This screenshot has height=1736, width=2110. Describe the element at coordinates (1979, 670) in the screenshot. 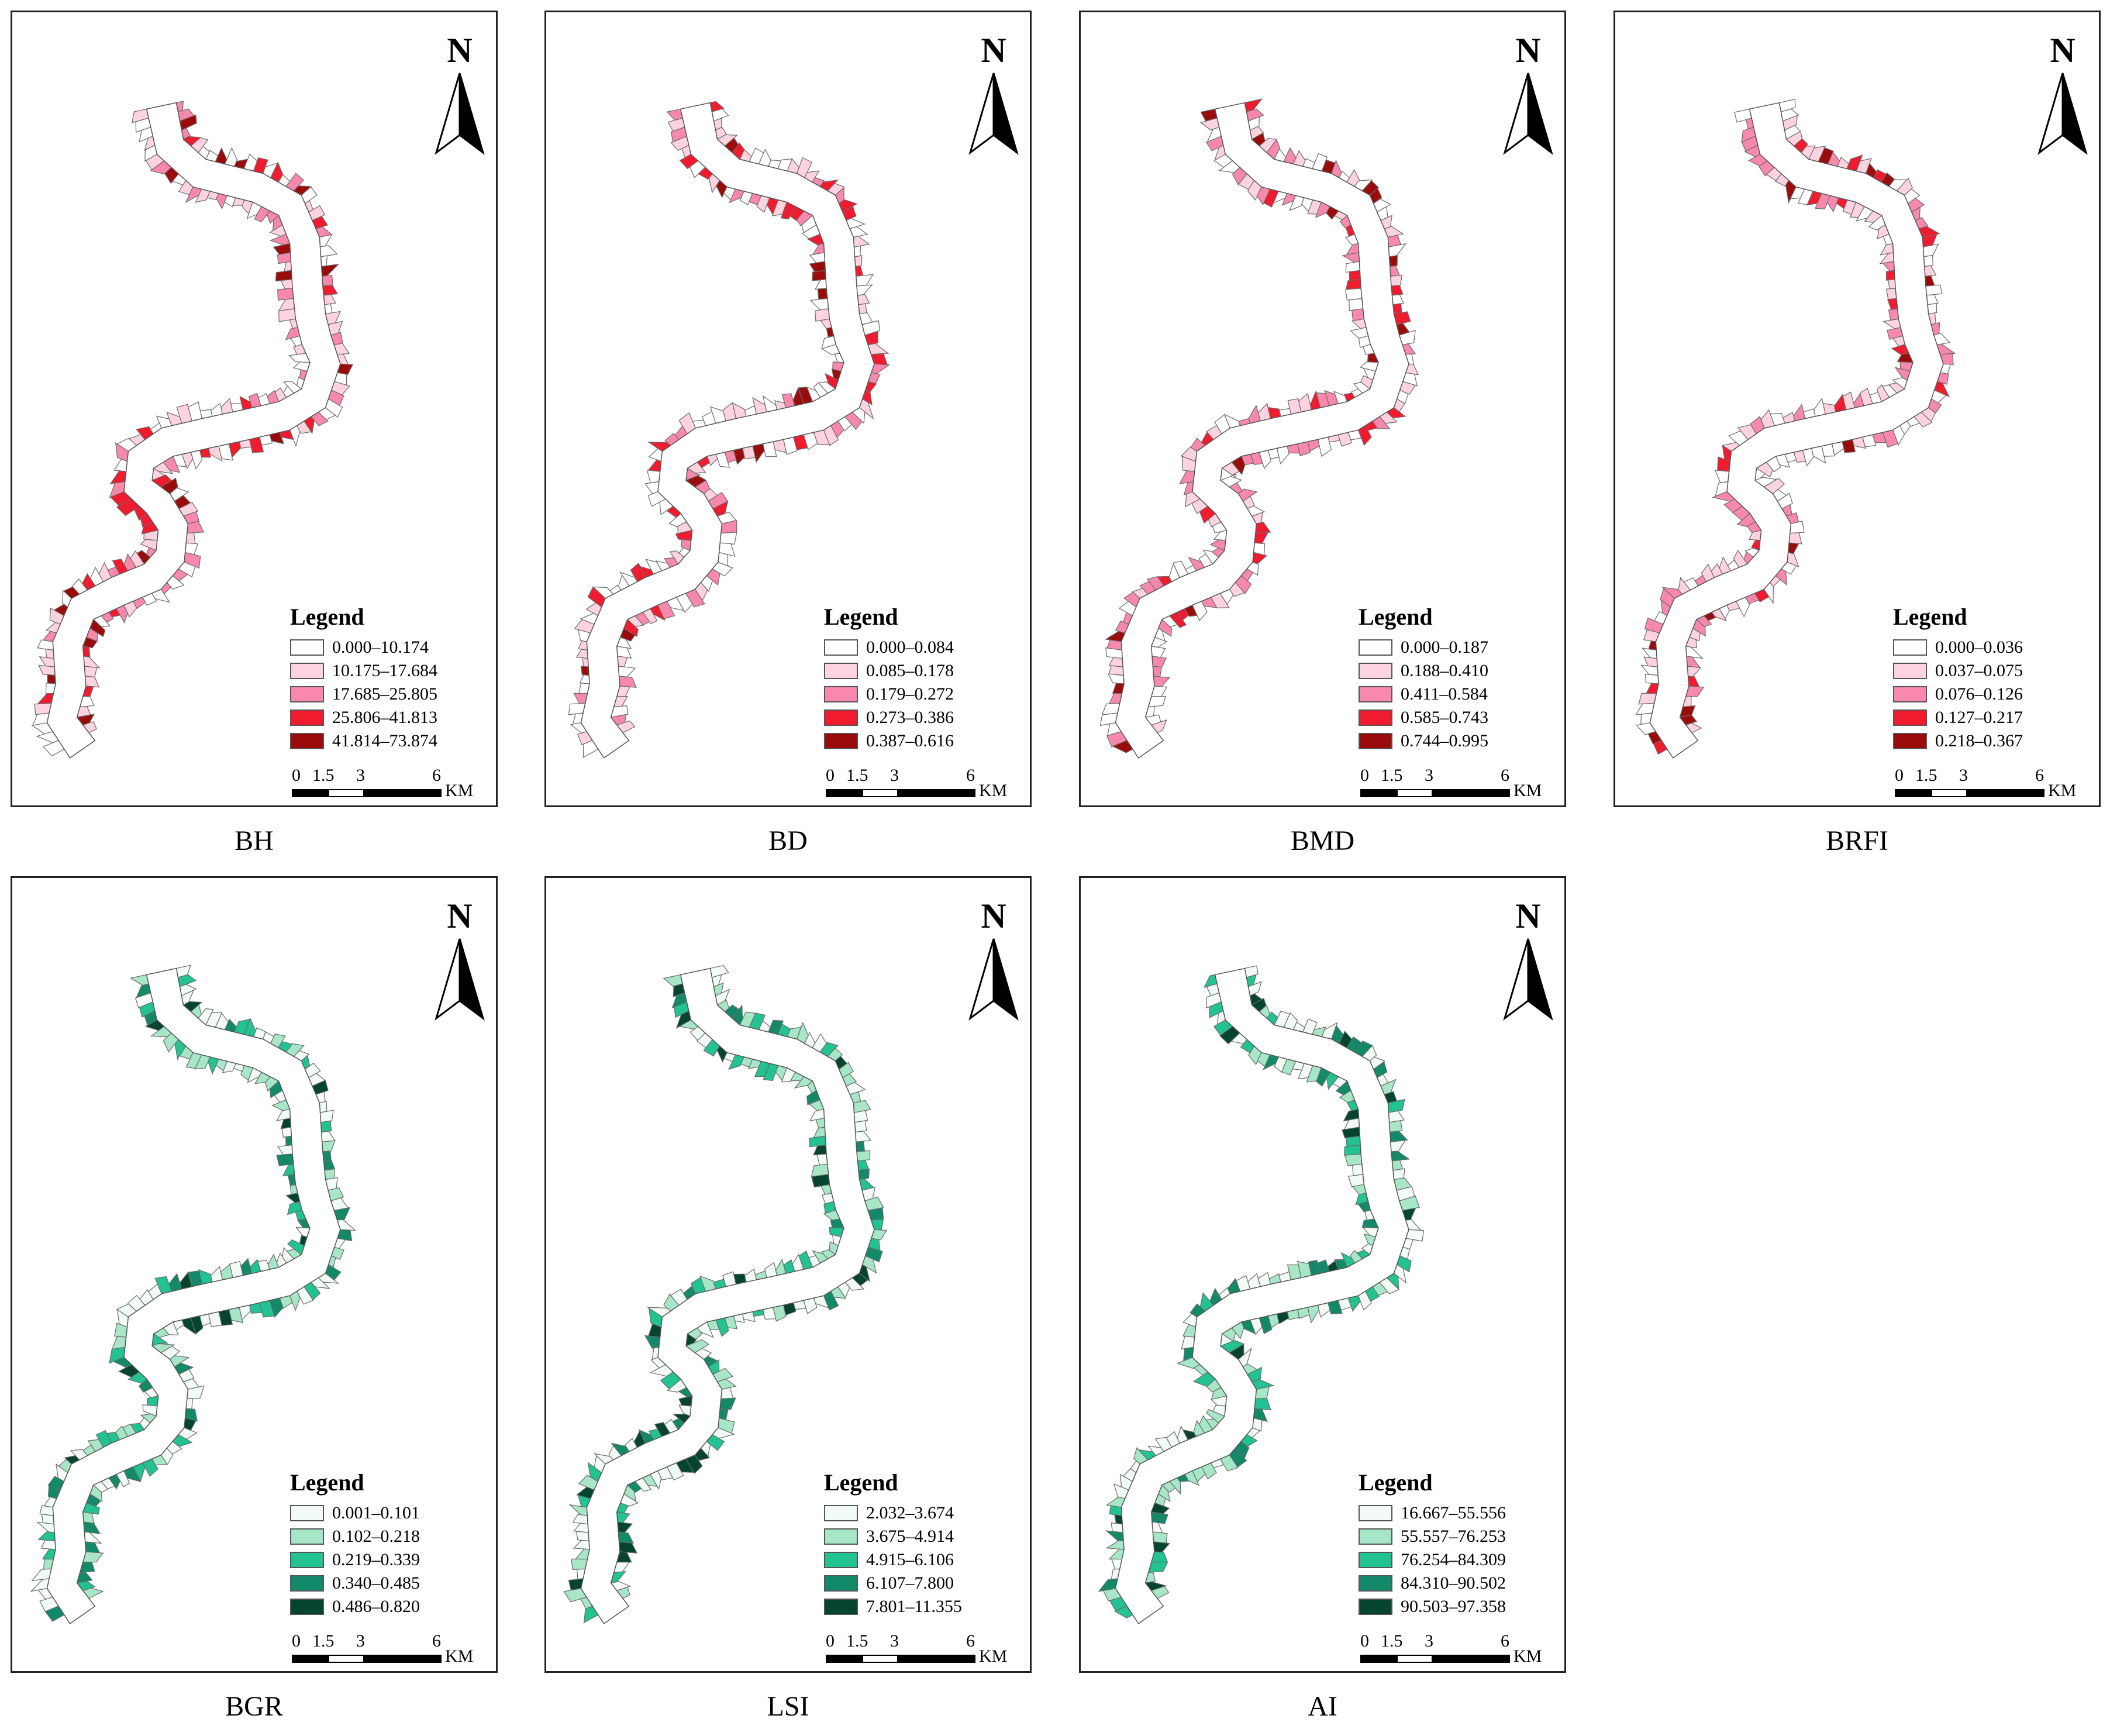

I see `legend-label: 0.037–0.075` at that location.